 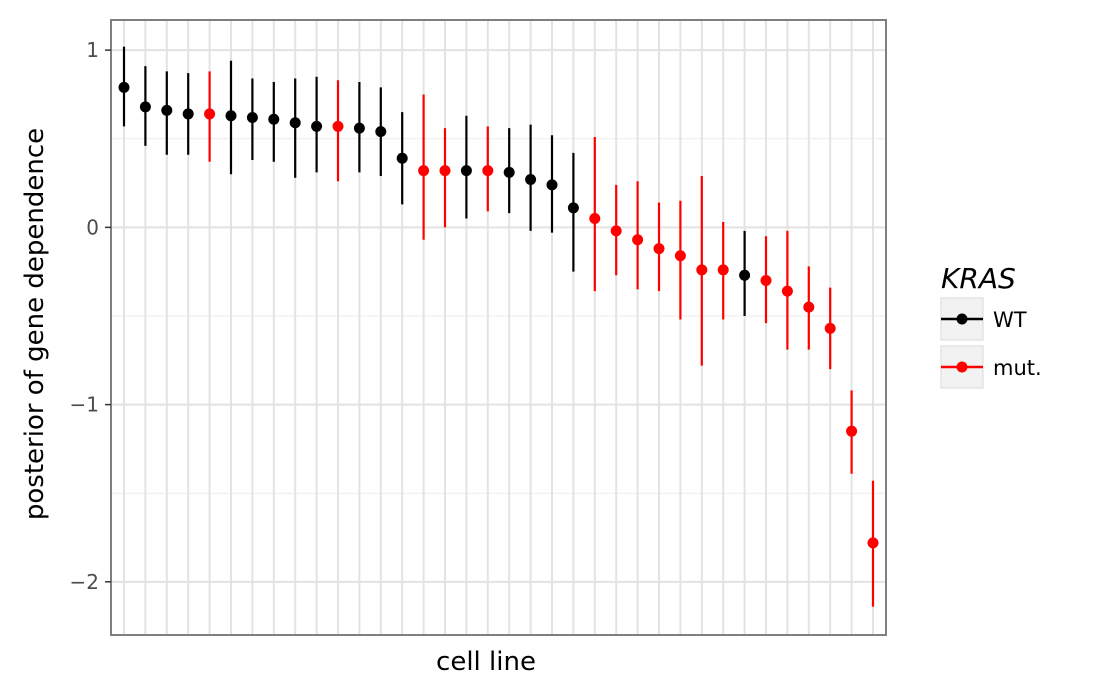 I want to click on y-tick-label: 1, so click(x=92, y=50).